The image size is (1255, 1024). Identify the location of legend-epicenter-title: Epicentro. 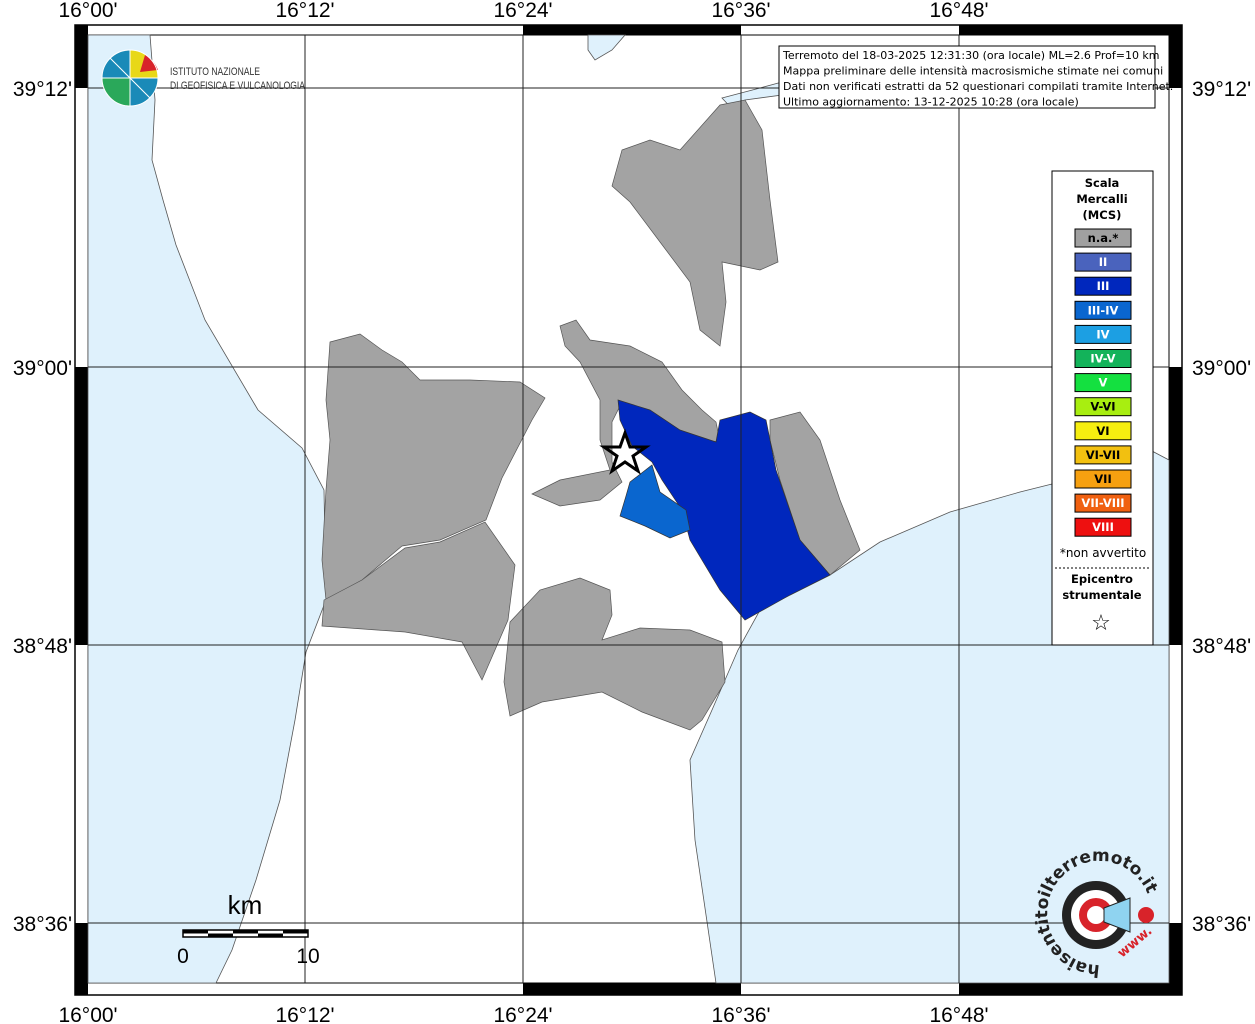
(1102, 579).